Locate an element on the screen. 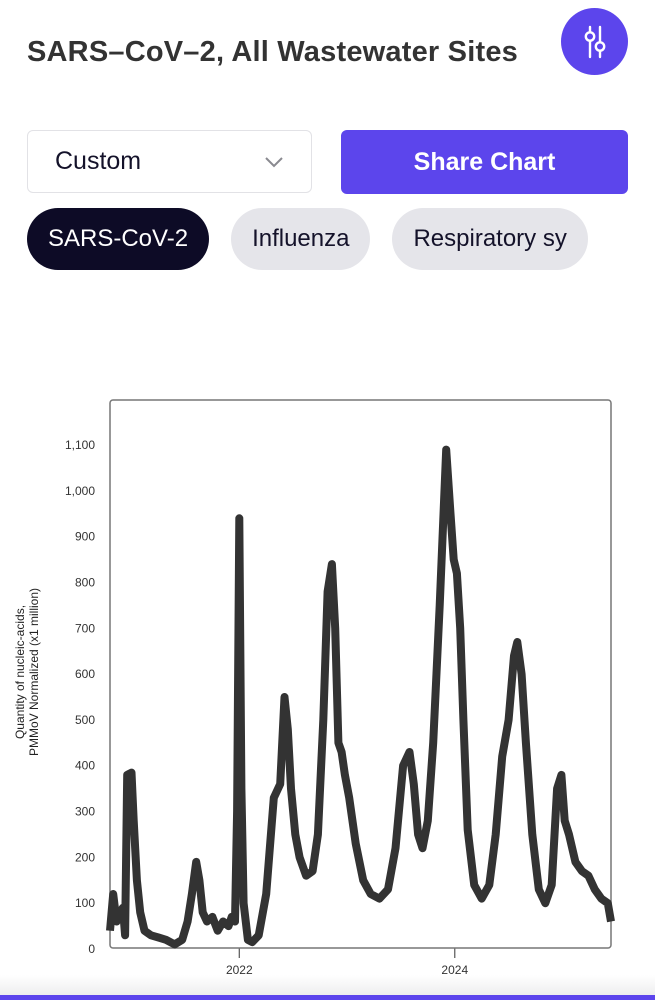 The image size is (655, 1000). y-tick-label: 300 is located at coordinates (85, 812).